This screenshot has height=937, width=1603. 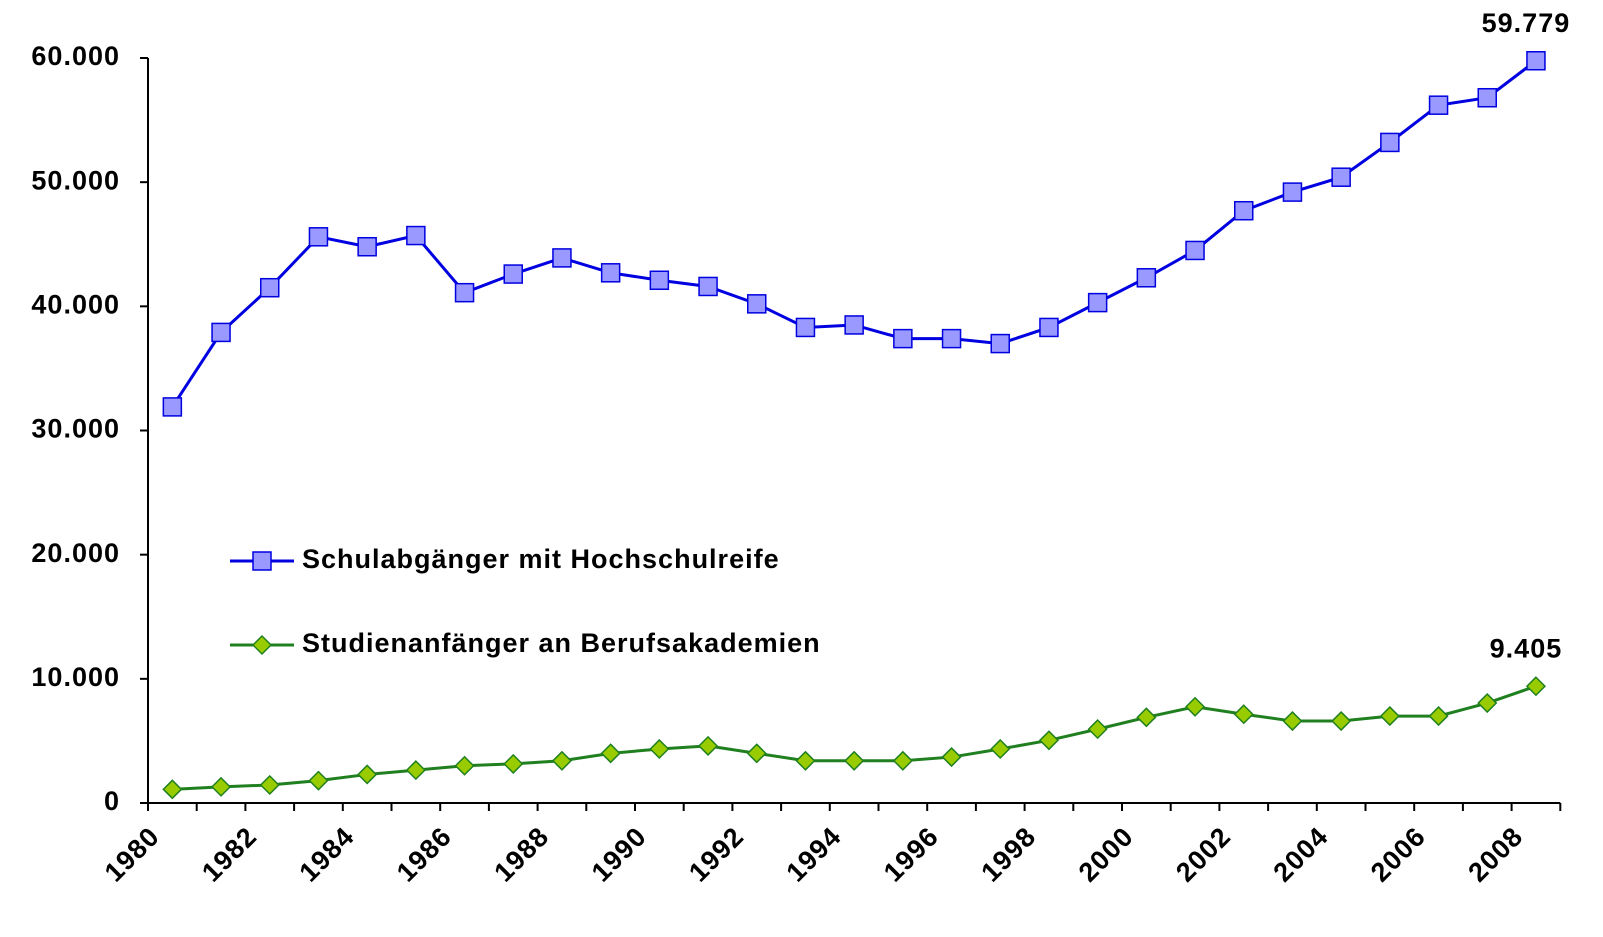 What do you see at coordinates (75, 677) in the screenshot?
I see `y-tick-label: 10.000` at bounding box center [75, 677].